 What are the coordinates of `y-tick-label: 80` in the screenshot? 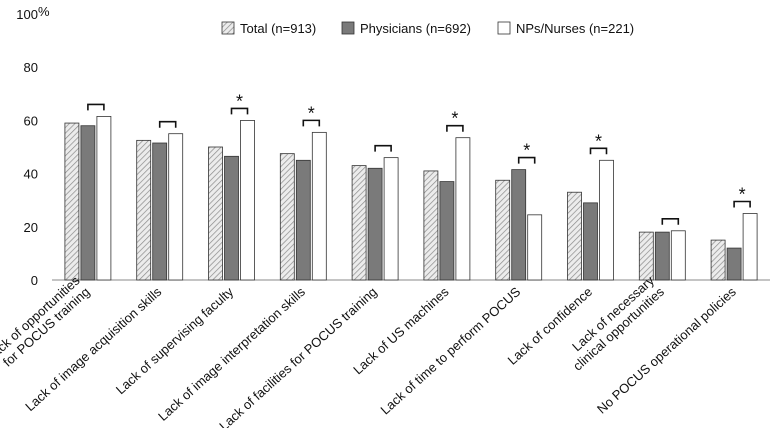 It's located at (31, 67).